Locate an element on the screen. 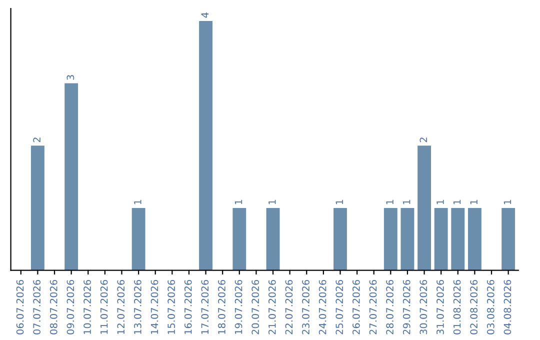  x-tick-label: 11.07.2026 is located at coordinates (104, 307).